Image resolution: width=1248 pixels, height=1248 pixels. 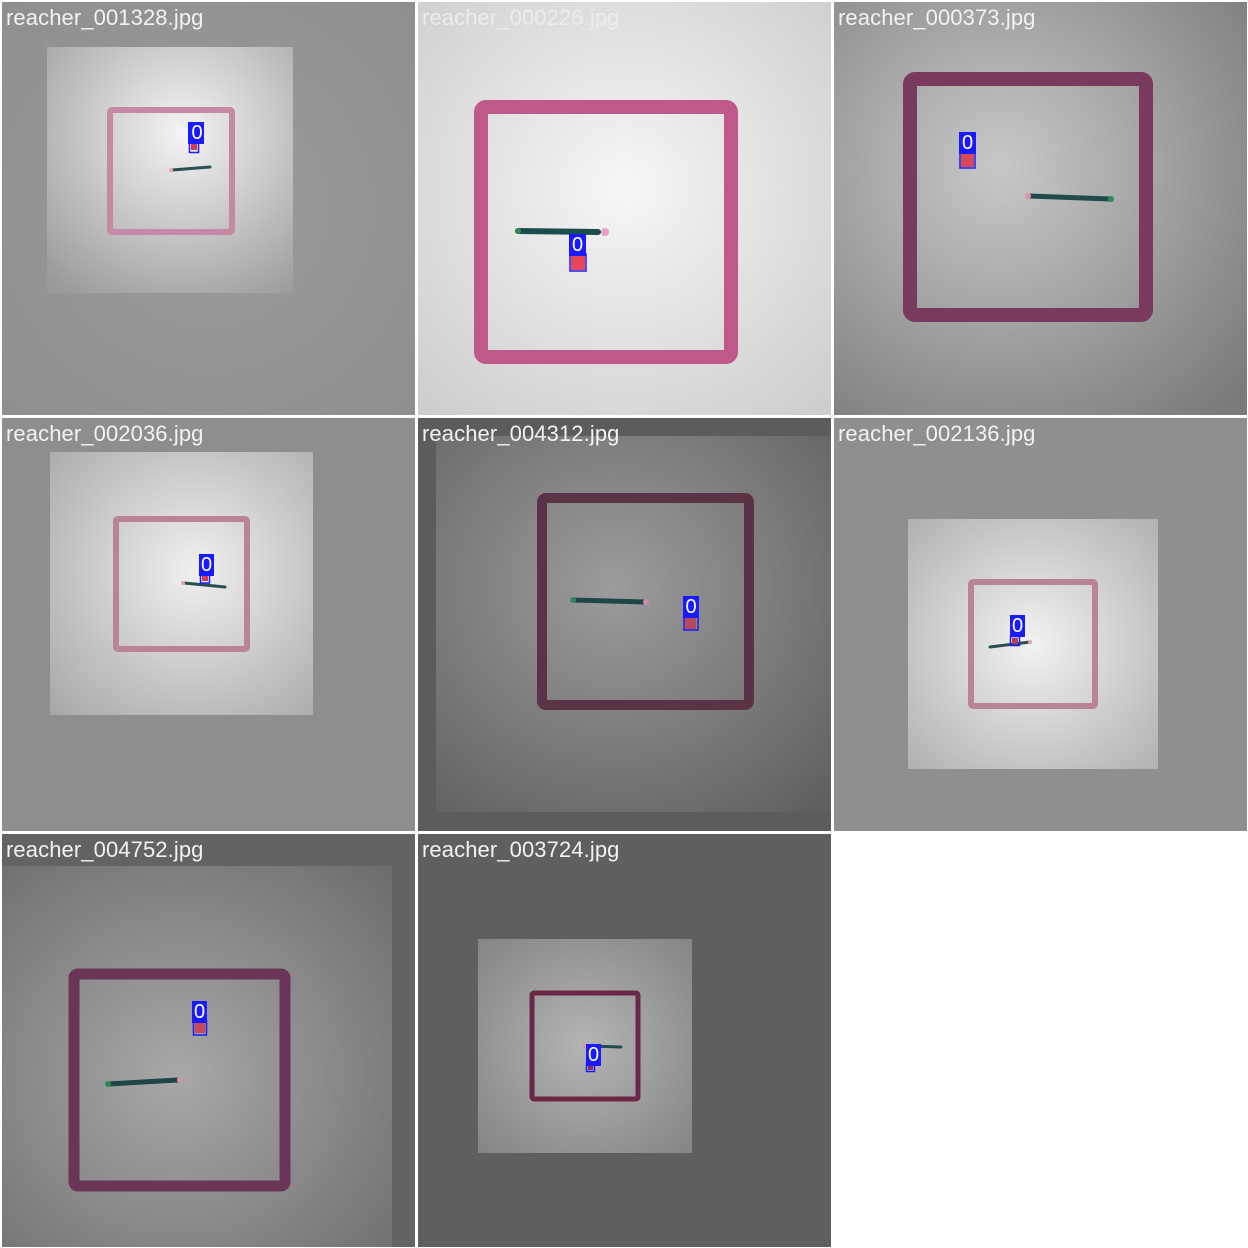 What do you see at coordinates (937, 433) in the screenshot?
I see `image-filename: reacher_002136.jpg` at bounding box center [937, 433].